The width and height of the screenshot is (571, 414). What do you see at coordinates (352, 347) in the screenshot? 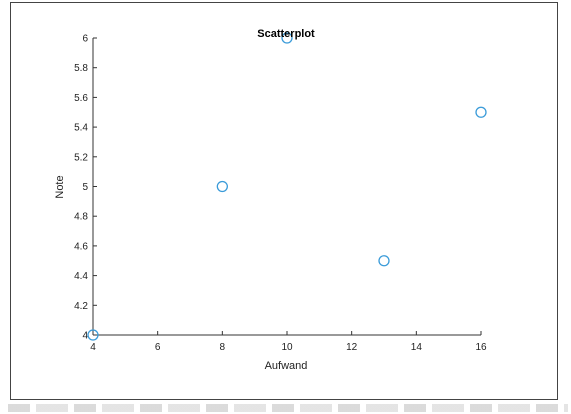
I see `x-tick-label: 12` at bounding box center [352, 347].